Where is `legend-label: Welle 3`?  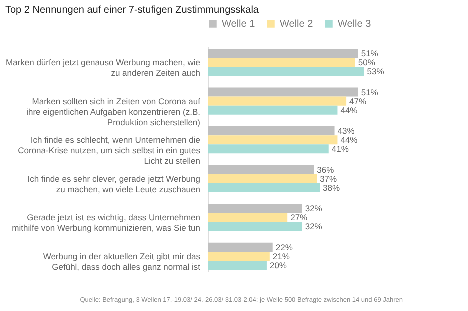
legend-label: Welle 3 is located at coordinates (355, 24).